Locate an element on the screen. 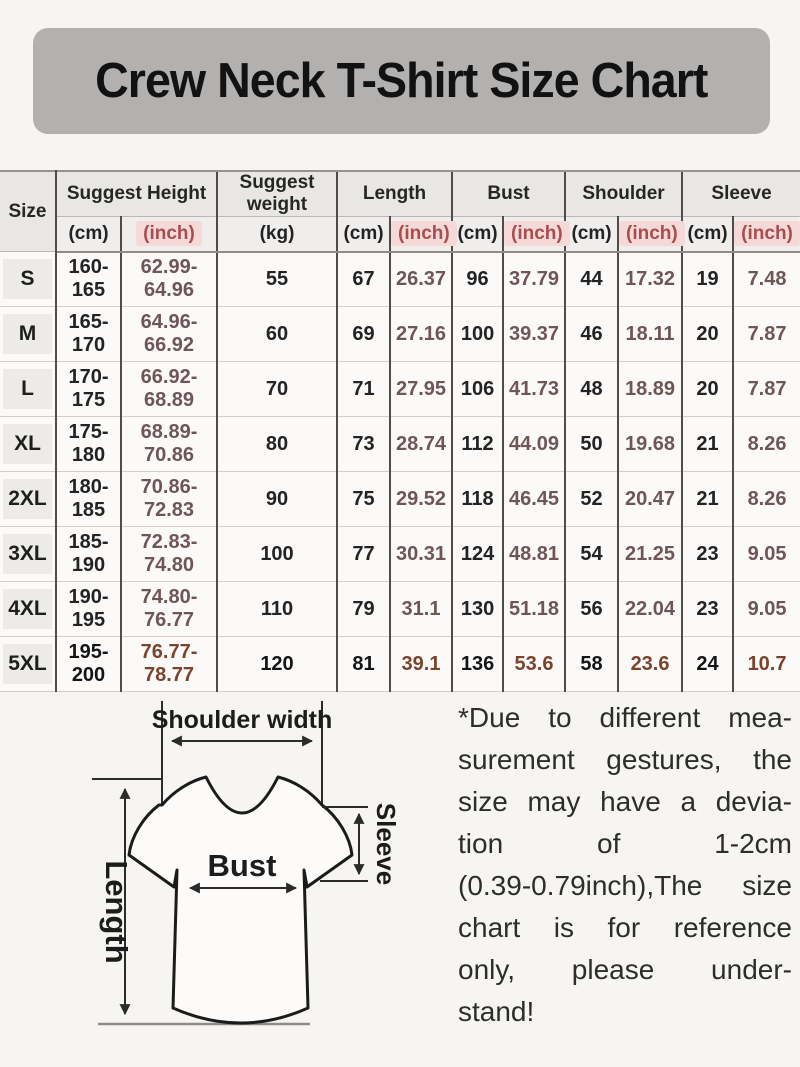 This screenshot has height=1067, width=800. column-group-header: Sleeve is located at coordinates (740, 193).